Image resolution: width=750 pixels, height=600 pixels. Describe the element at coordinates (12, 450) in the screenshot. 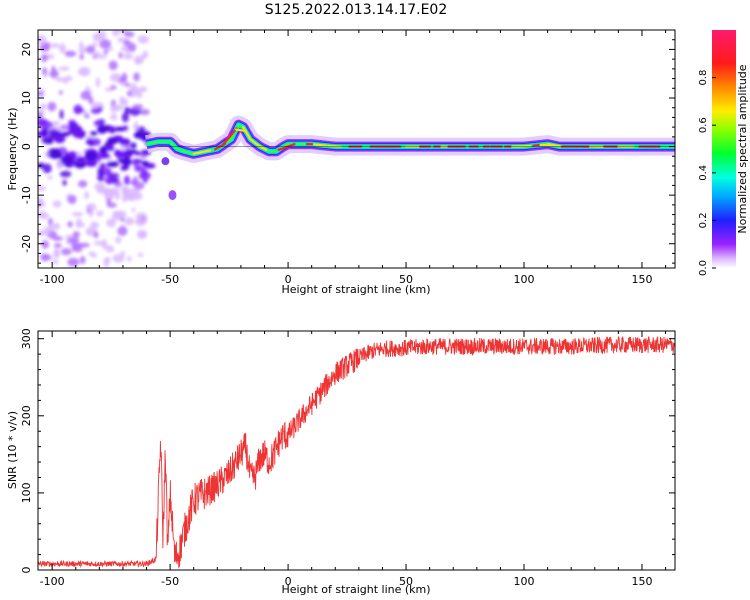

I see `snr-y-label: SNR (10 * v/v)` at that location.